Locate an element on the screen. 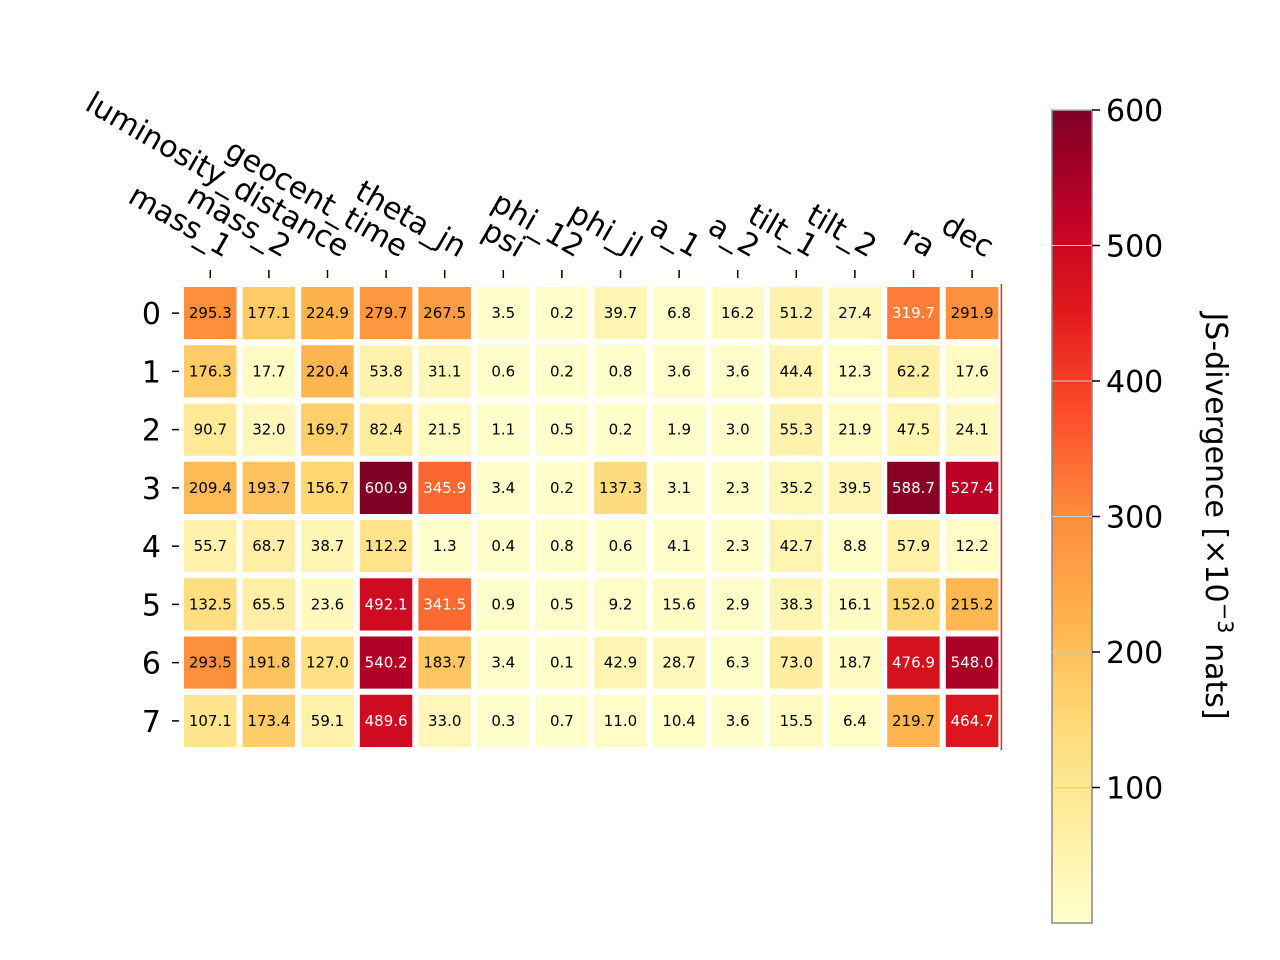 The height and width of the screenshot is (960, 1280). cell-value-label: 0.1 is located at coordinates (562, 663).